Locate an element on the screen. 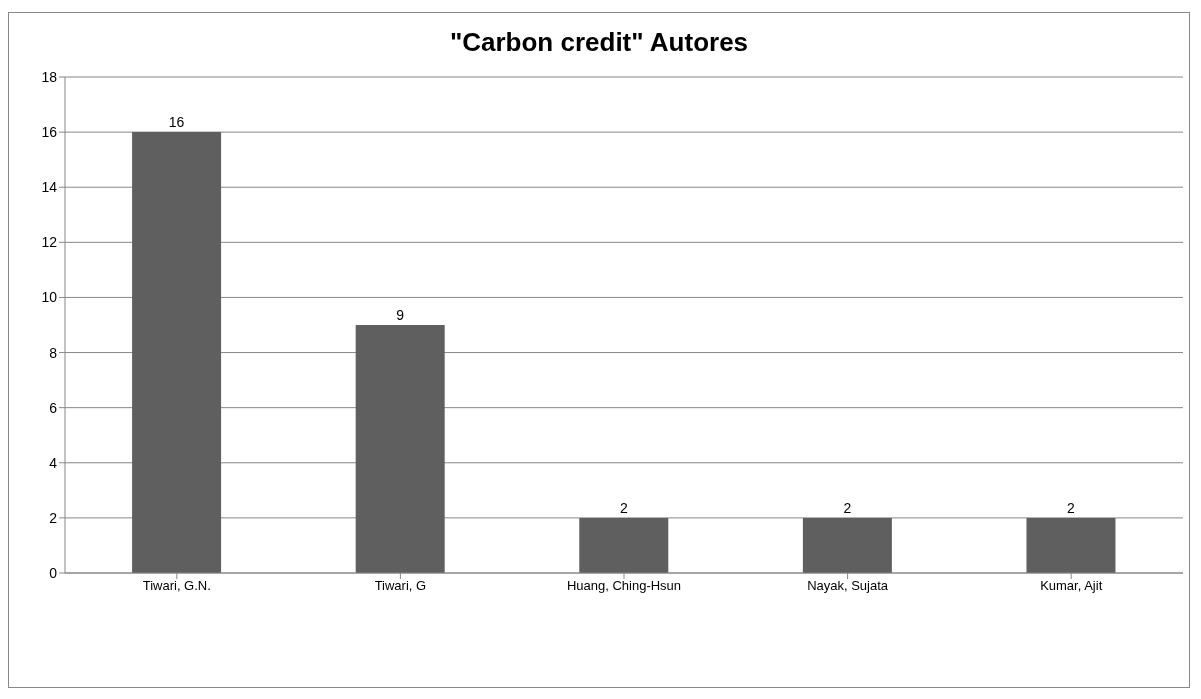  x-tick-label: Kumar, Ajit is located at coordinates (1071, 586).